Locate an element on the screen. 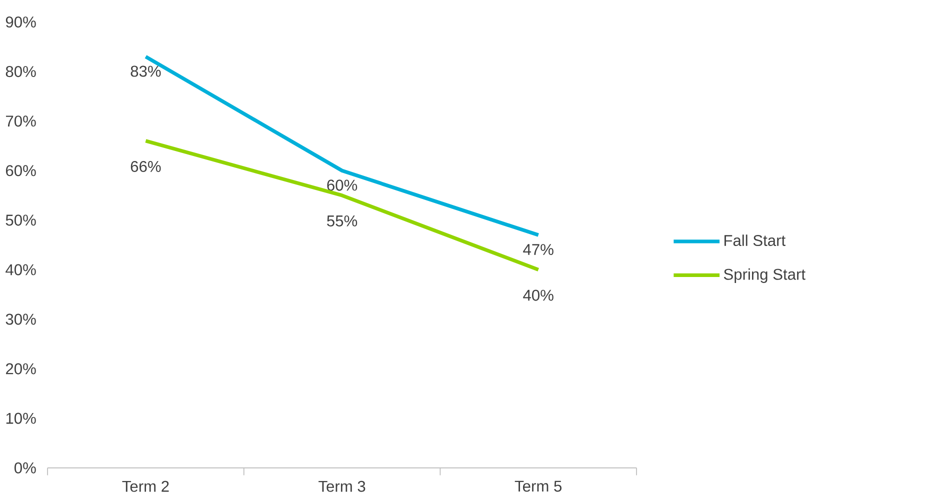  y-tick-label: 0% is located at coordinates (25, 468).